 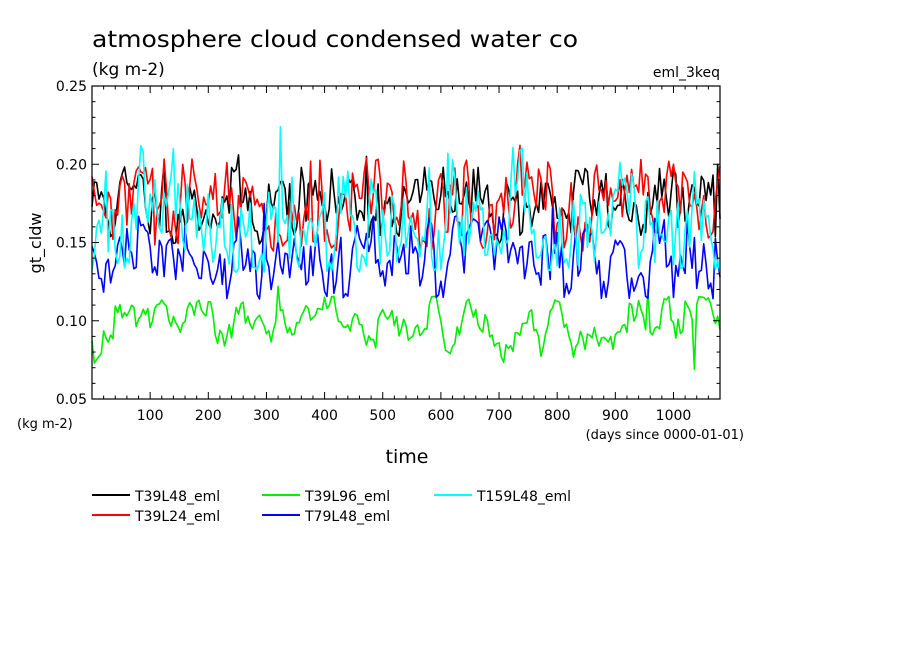 I want to click on series-line-T79L48_eml, so click(x=406, y=251).